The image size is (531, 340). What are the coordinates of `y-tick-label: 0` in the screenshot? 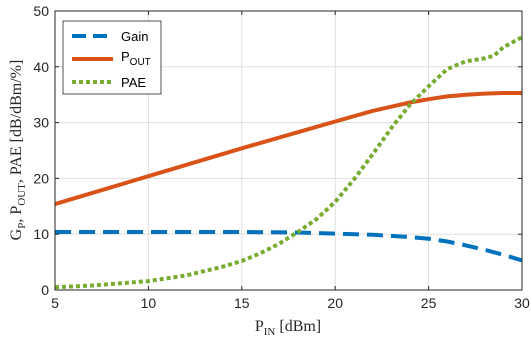 It's located at (45, 290).